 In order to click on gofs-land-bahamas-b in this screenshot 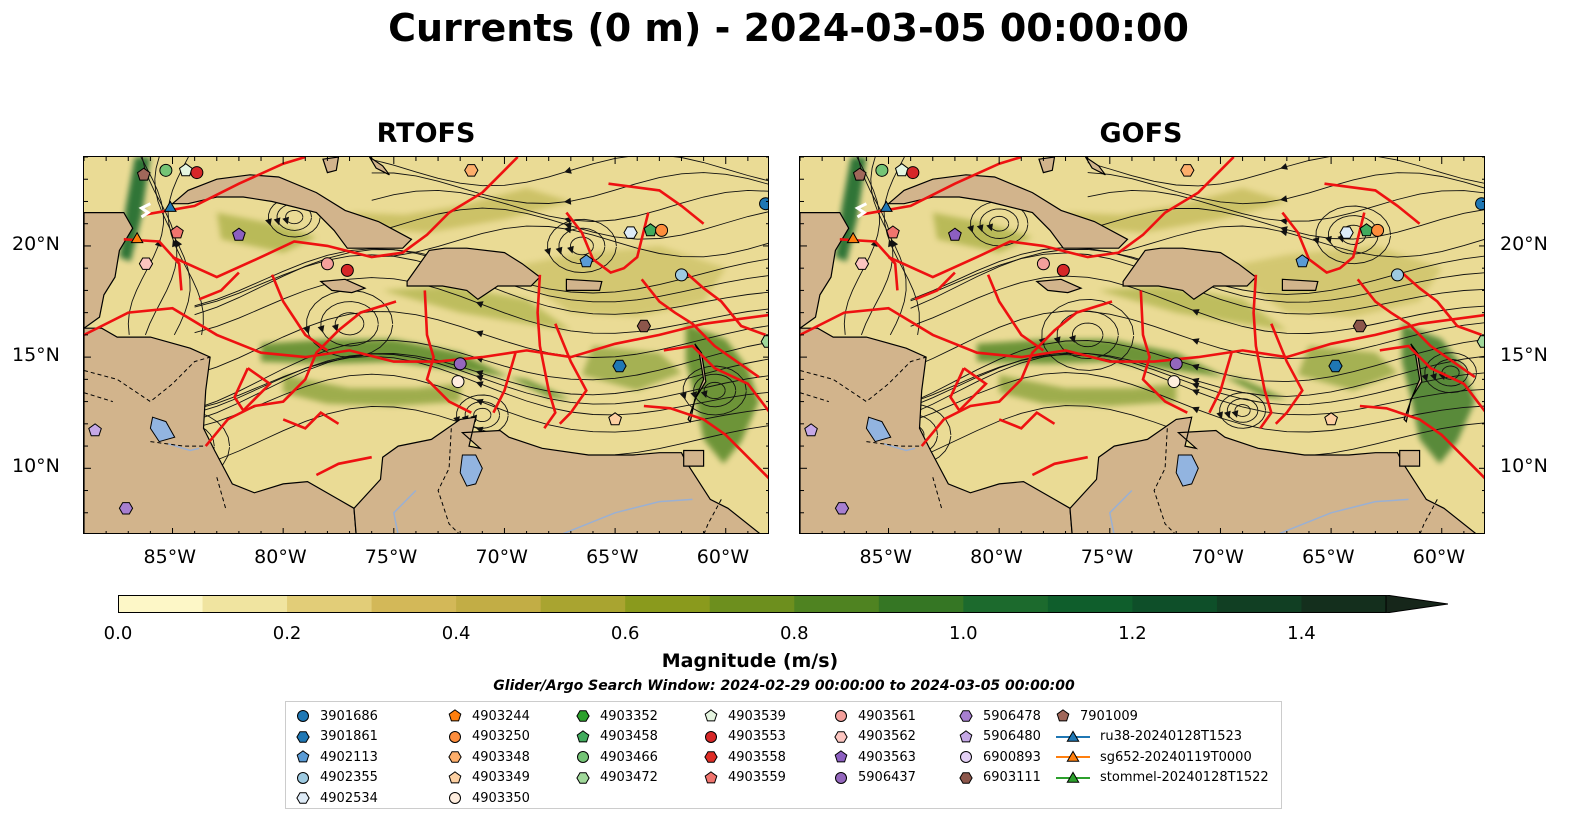, I will do `click(1095, 166)`.